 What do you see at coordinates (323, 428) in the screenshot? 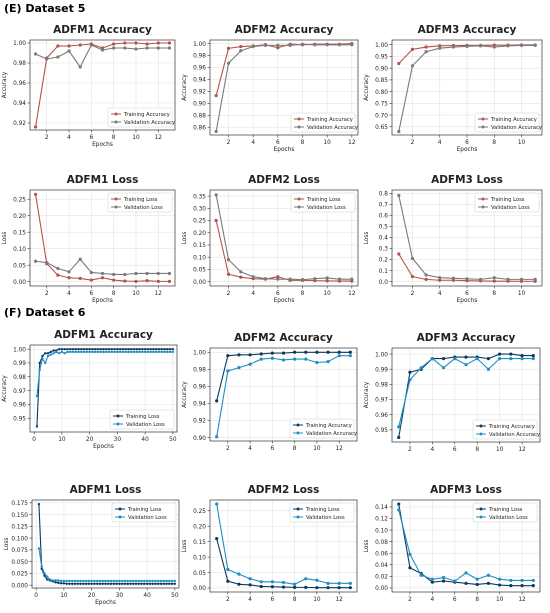
I see `legend: Training Accuracy Validation Accuracy` at bounding box center [323, 428].